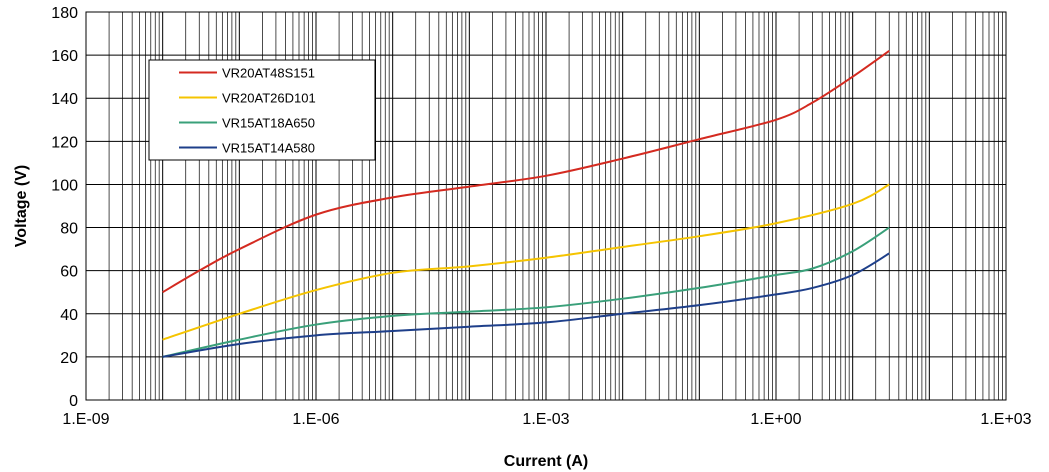 This screenshot has height=472, width=1049. What do you see at coordinates (69, 272) in the screenshot?
I see `y-tick-label: 60` at bounding box center [69, 272].